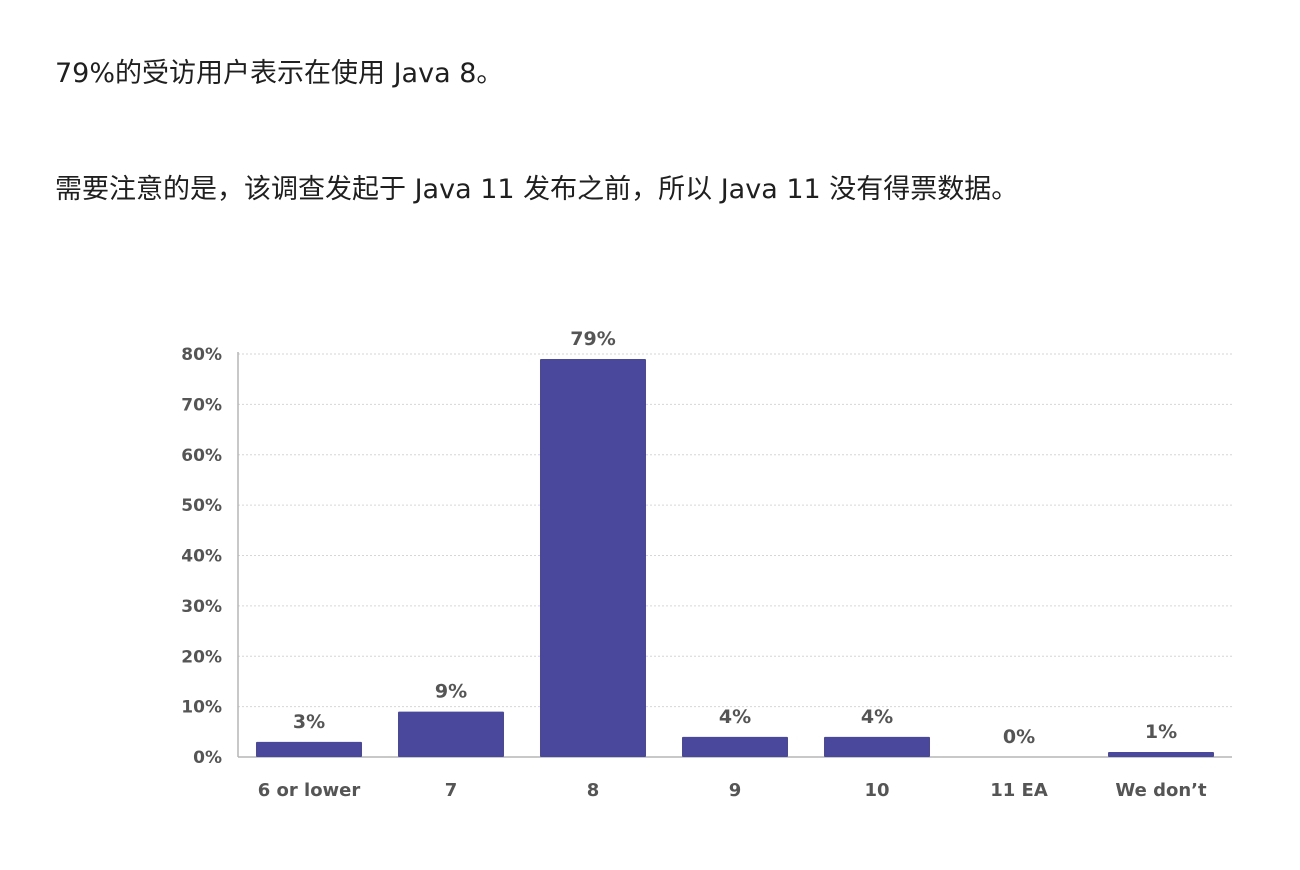  I want to click on x-category-label: 10, so click(876, 790).